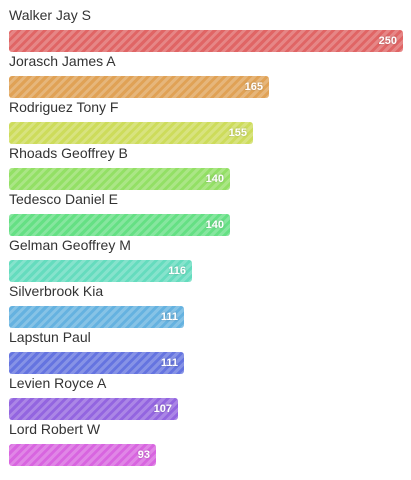 The width and height of the screenshot is (411, 480). I want to click on category-label: Lapstun Paul, so click(50, 337).